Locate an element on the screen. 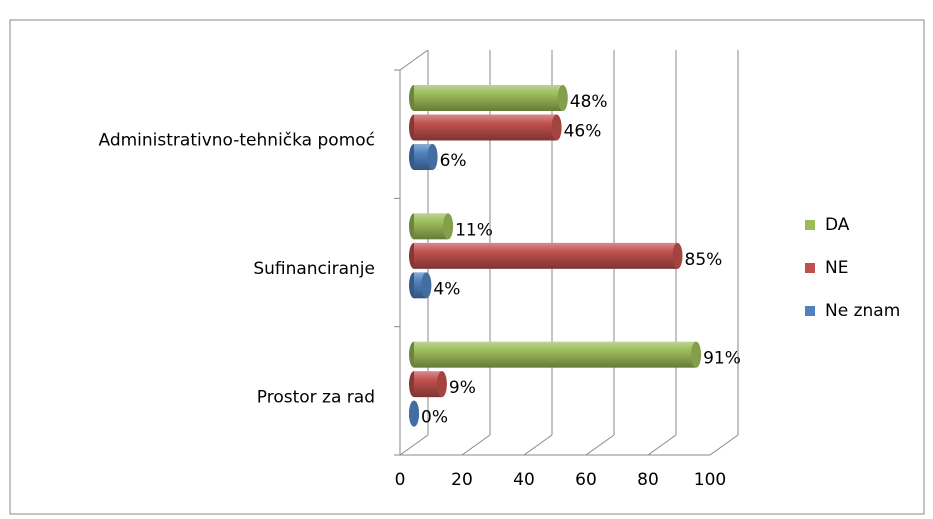 This screenshot has width=933, height=519. legend-label: NE is located at coordinates (836, 268).